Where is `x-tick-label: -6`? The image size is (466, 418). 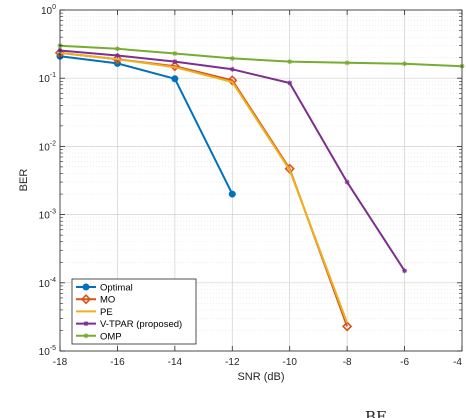 x-tick-label: -6 is located at coordinates (404, 362).